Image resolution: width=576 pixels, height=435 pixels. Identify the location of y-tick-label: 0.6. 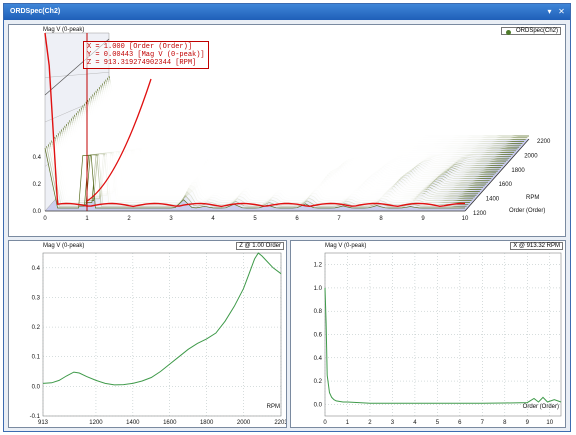
(318, 336).